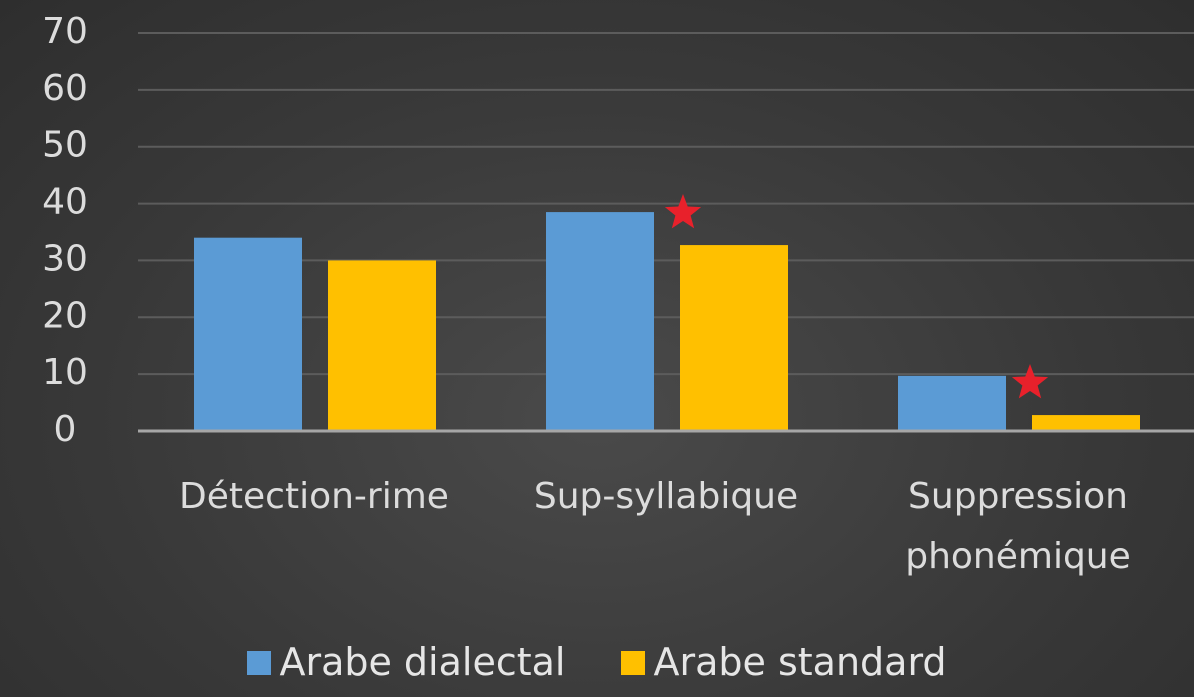 This screenshot has width=1194, height=697. What do you see at coordinates (65, 315) in the screenshot?
I see `y-tick-label: 20` at bounding box center [65, 315].